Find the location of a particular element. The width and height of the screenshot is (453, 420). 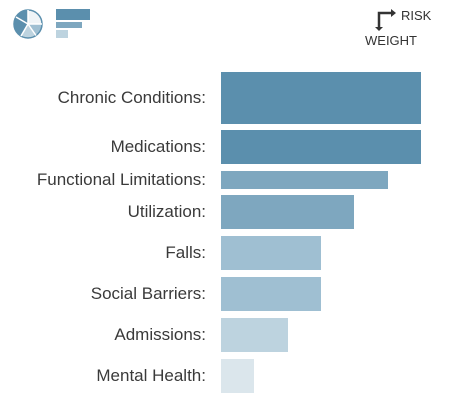

factor-label: Social Barriers: is located at coordinates (148, 293).